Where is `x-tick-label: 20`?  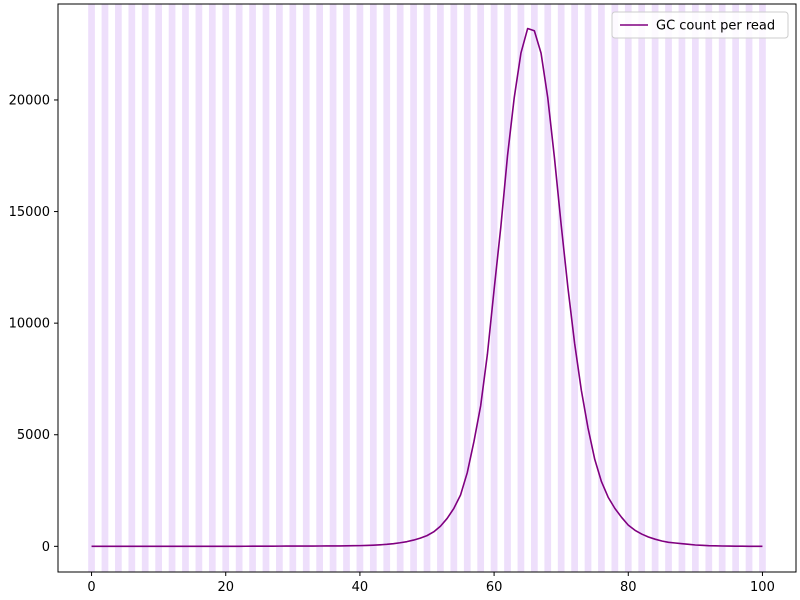 x-tick-label: 20 is located at coordinates (225, 587).